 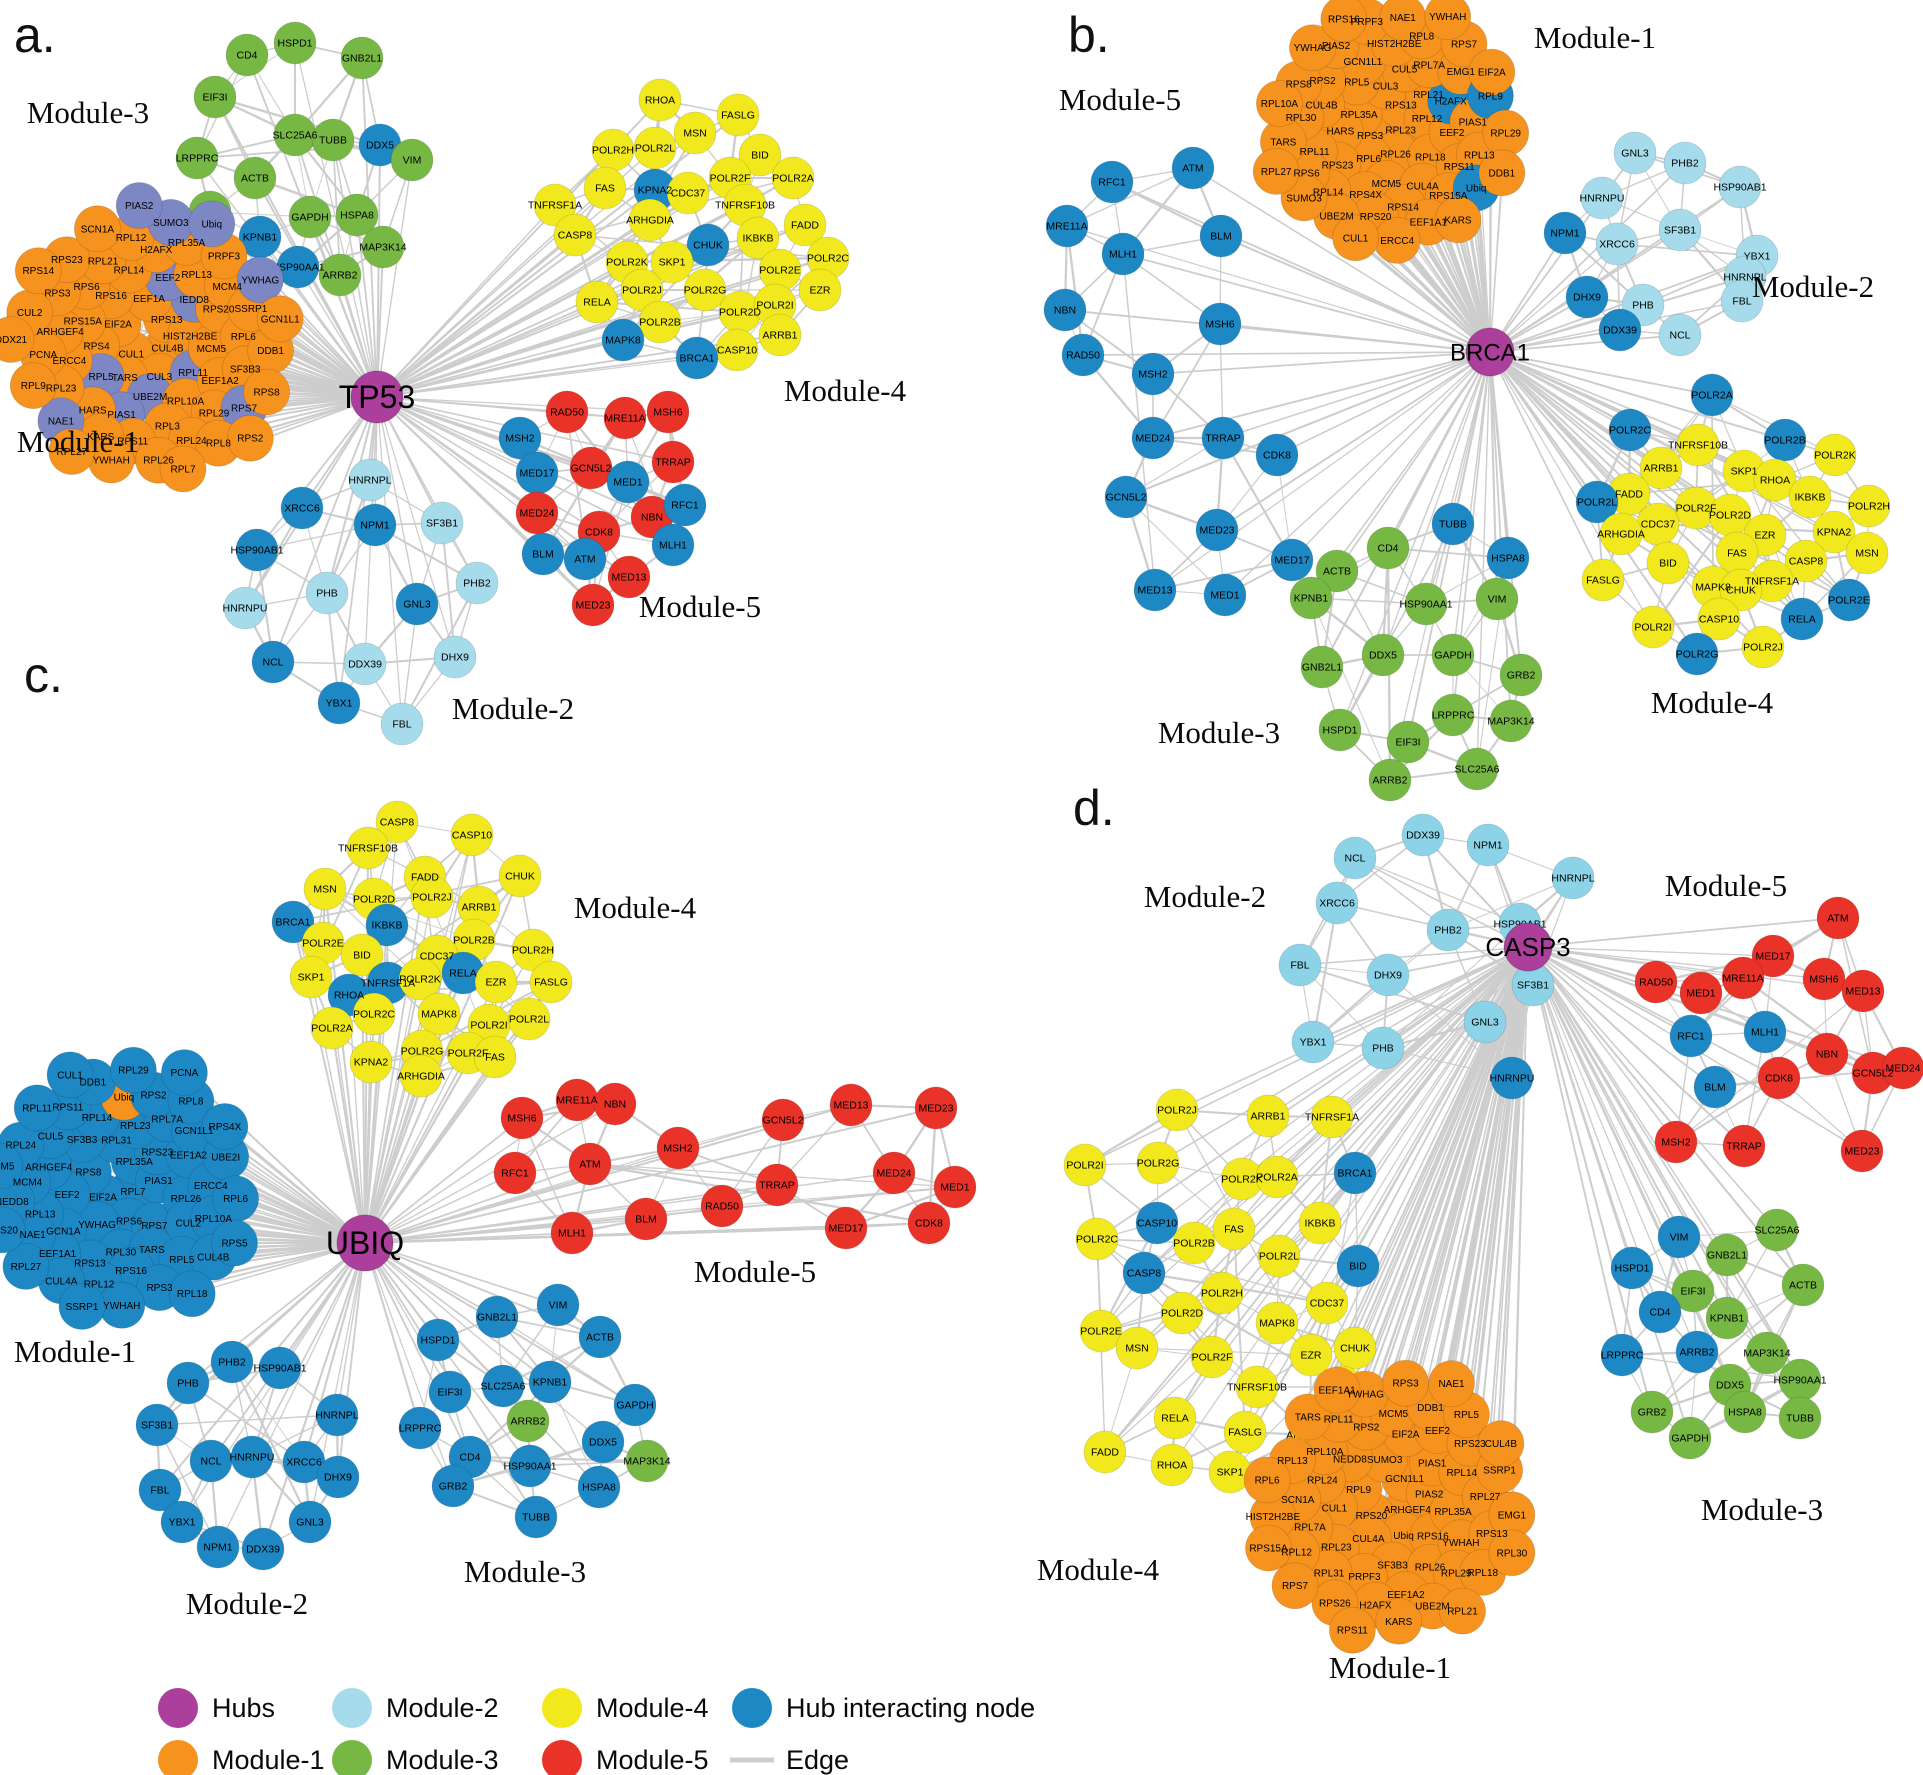 What do you see at coordinates (97, 229) in the screenshot?
I see `node-SCN1A` at bounding box center [97, 229].